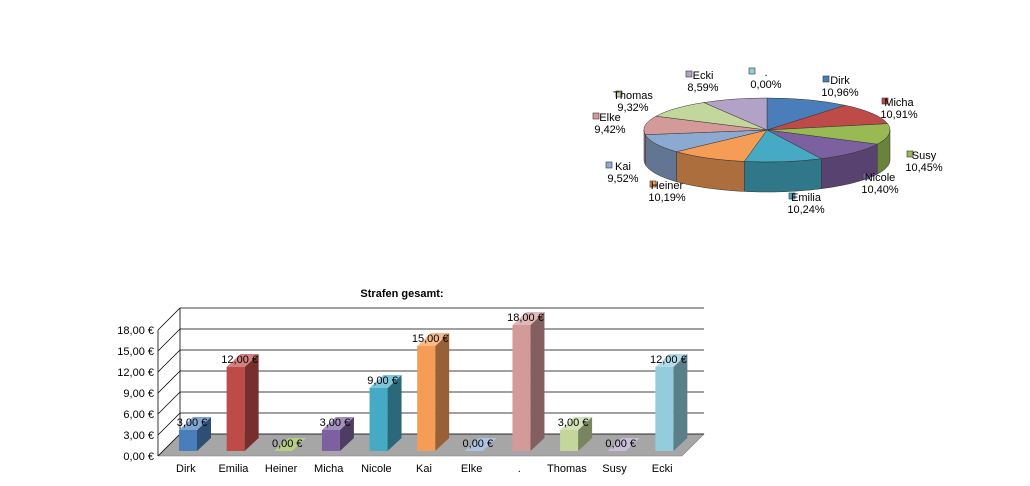 The width and height of the screenshot is (1030, 486). What do you see at coordinates (609, 130) in the screenshot?
I see `pie-slice-percent: 9,42%` at bounding box center [609, 130].